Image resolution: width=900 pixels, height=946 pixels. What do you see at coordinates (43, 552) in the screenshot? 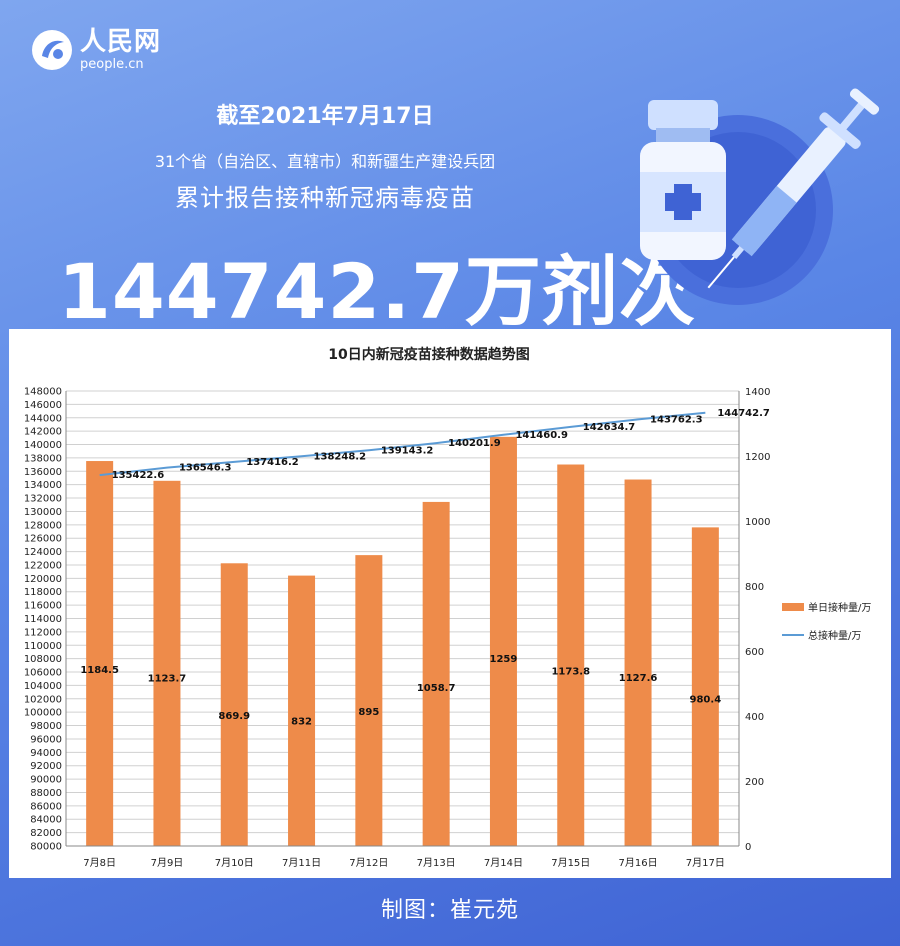
I see `y-left-tick-label: 124000` at bounding box center [43, 552].